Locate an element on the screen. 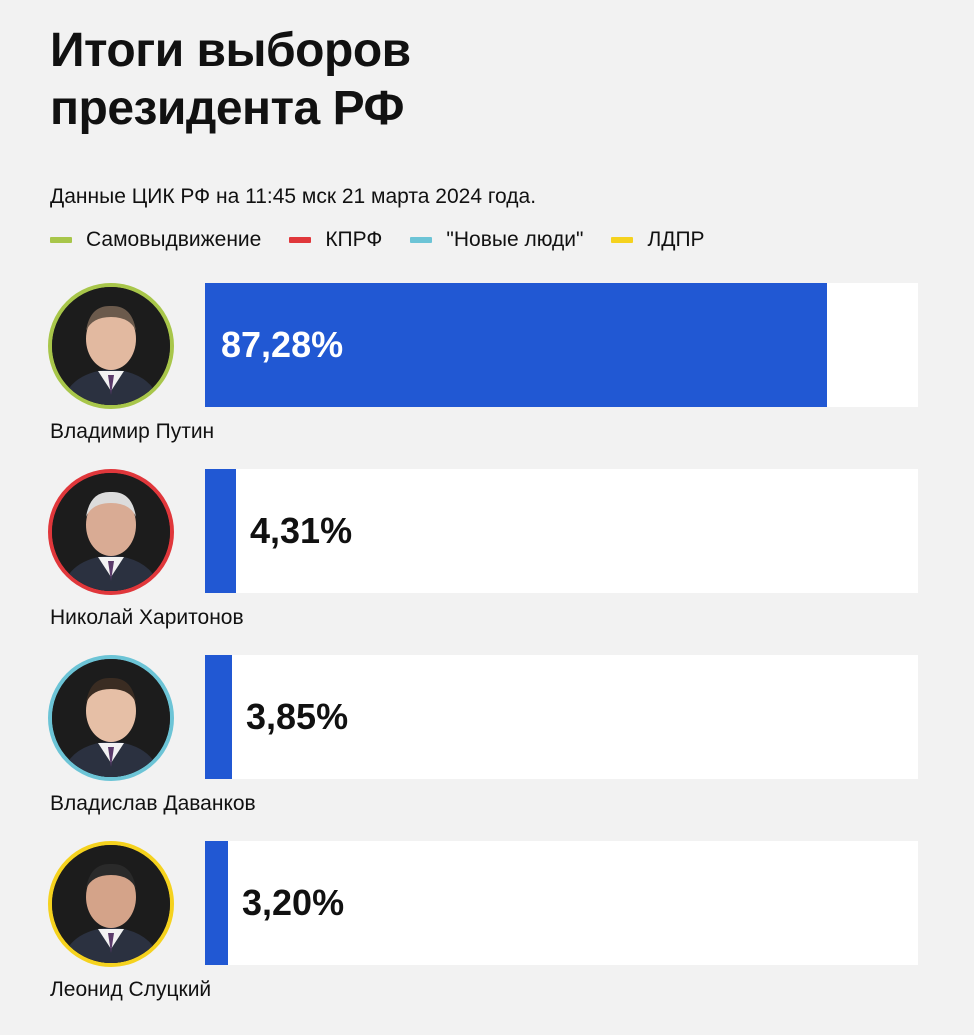 The image size is (974, 1035). value-label: 4,31% is located at coordinates (301, 530).